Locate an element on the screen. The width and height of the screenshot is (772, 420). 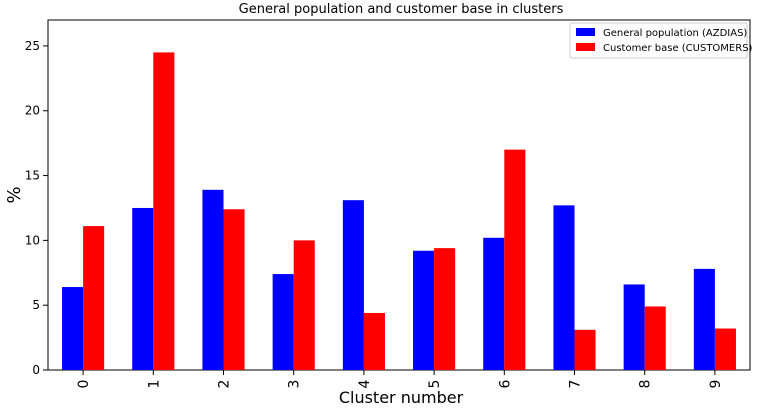
x-tick-label: 7 is located at coordinates (576, 384).